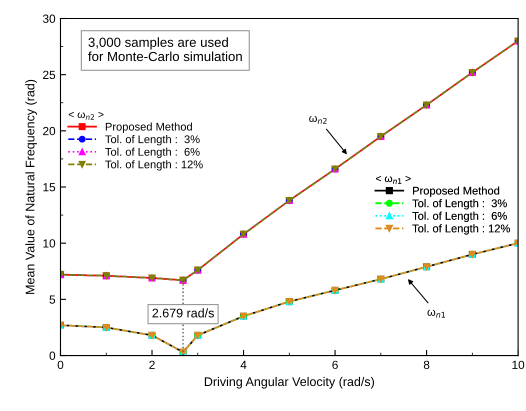 This screenshot has height=411, width=526. Describe the element at coordinates (49, 187) in the screenshot. I see `y-tick-label: 15` at that location.